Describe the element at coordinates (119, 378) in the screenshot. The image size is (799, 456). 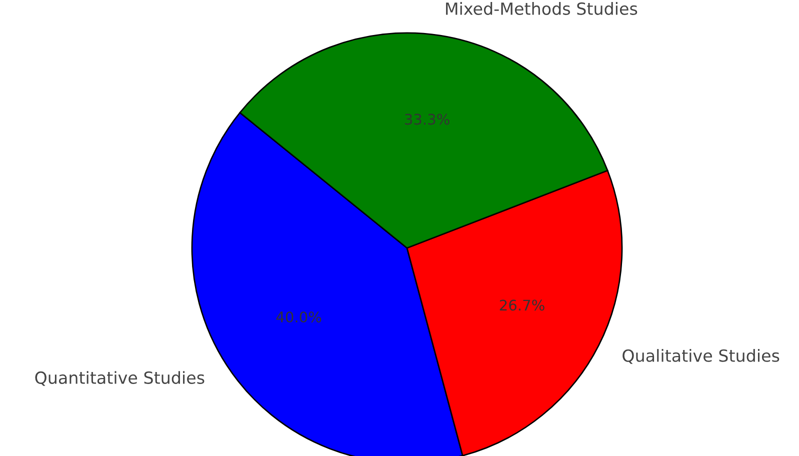
I see `slice-label: Quantitative Studies` at that location.